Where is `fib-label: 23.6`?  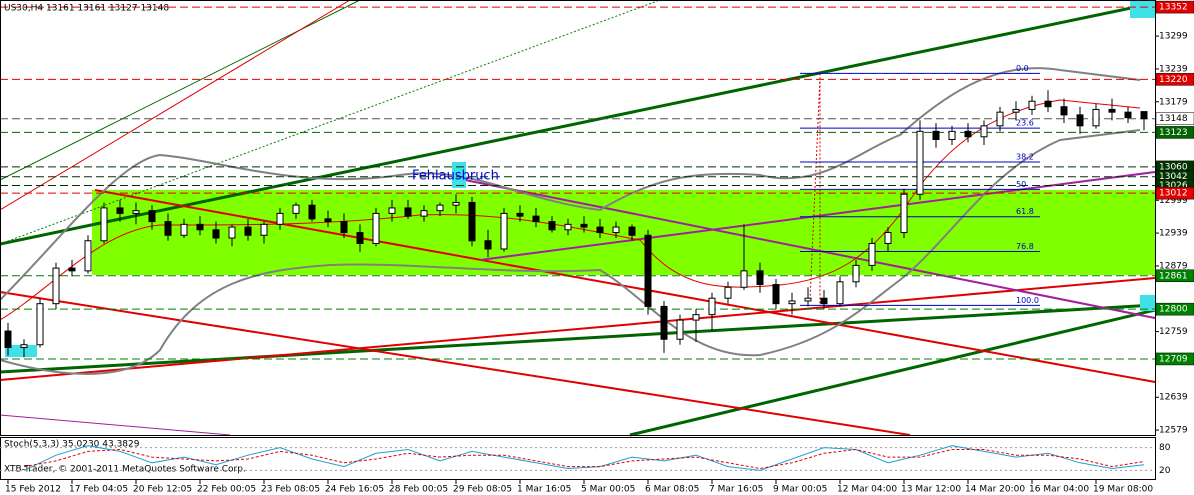
fib-label: 23.6 is located at coordinates (1025, 123).